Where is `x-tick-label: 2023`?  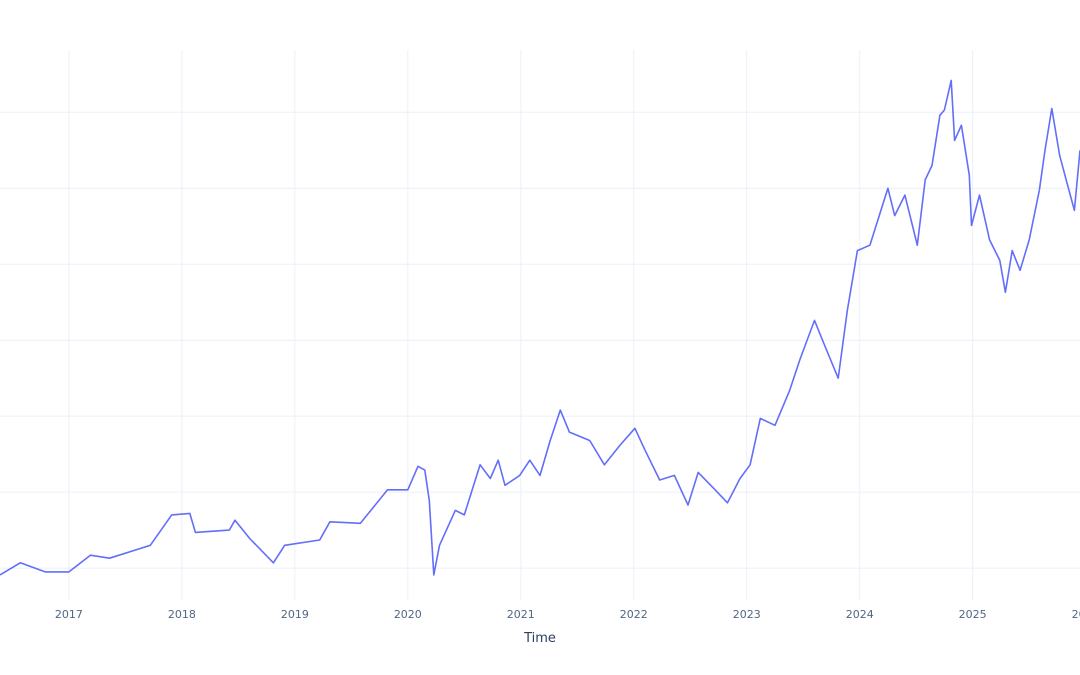
x-tick-label: 2023 is located at coordinates (747, 614).